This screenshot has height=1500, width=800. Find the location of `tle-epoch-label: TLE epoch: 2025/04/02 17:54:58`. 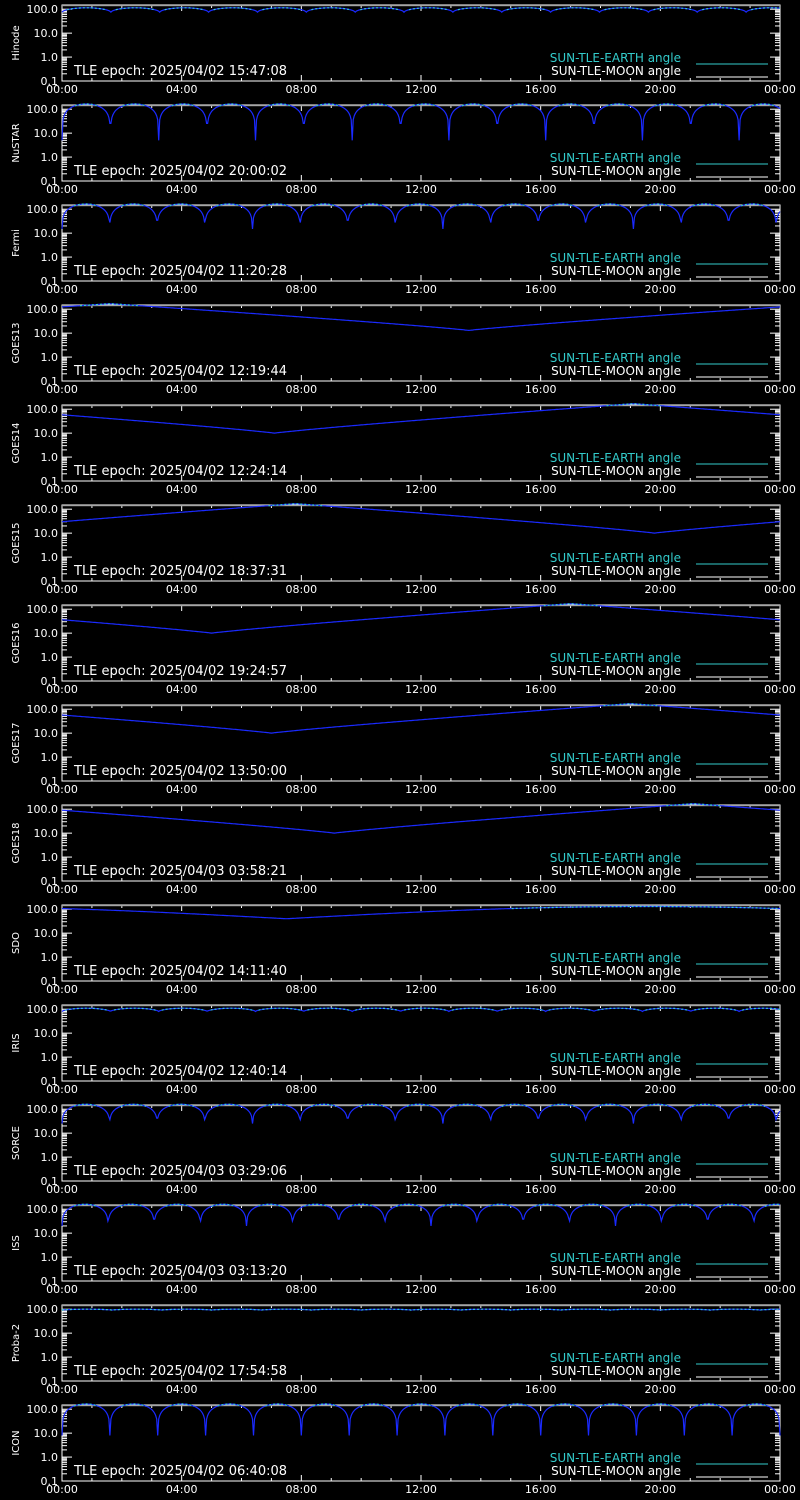

tle-epoch-label: TLE epoch: 2025/04/02 17:54:58 is located at coordinates (180, 1371).